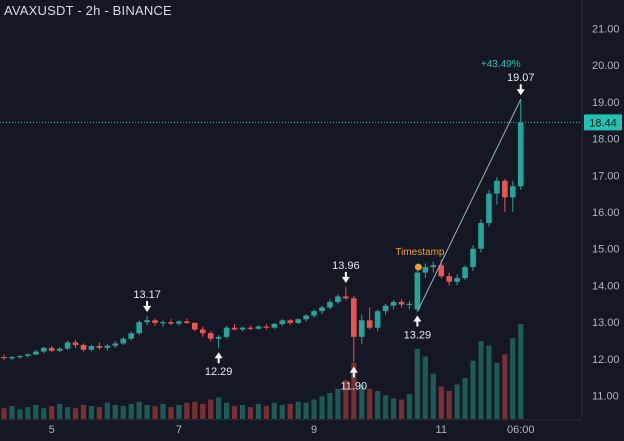  What do you see at coordinates (606, 29) in the screenshot?
I see `y-tick-label-0: 21.00` at bounding box center [606, 29].